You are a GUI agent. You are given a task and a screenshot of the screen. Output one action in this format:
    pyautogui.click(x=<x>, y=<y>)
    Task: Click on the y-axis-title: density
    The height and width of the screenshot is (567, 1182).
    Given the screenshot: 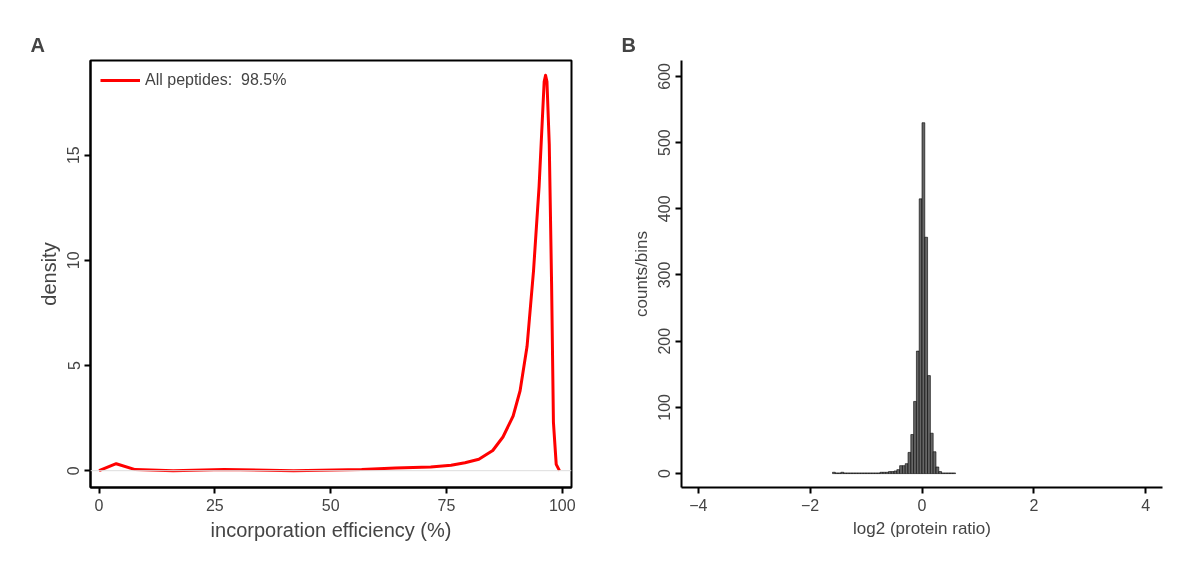 What is the action you would take?
    pyautogui.click(x=48, y=274)
    